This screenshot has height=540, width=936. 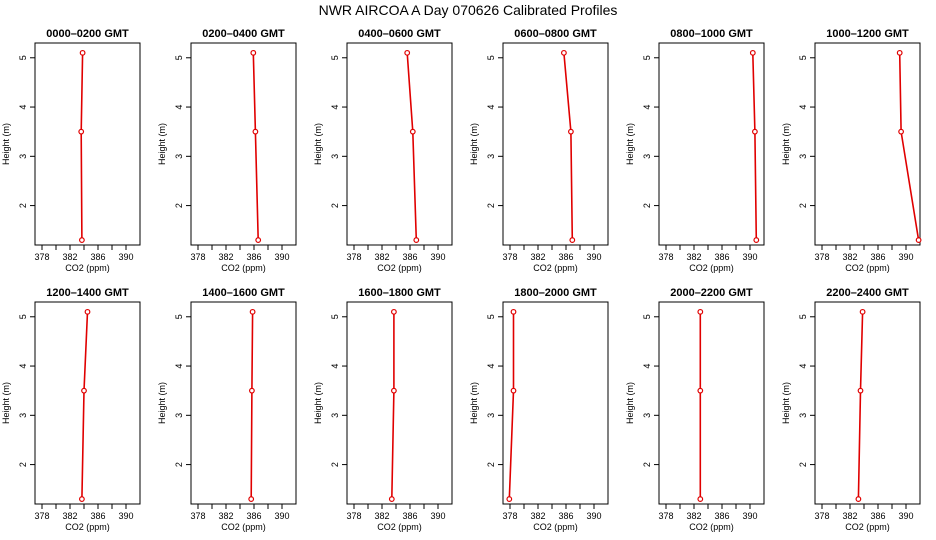 I want to click on panel-title: 0800–1000 GMT, so click(x=711, y=34).